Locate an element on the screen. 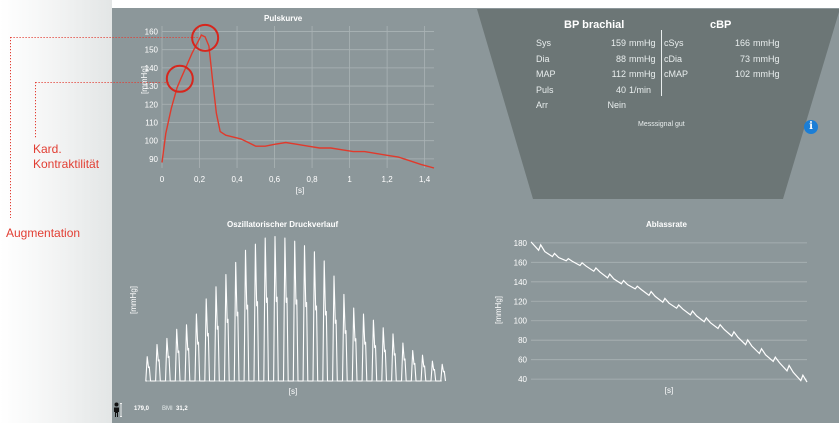 The height and width of the screenshot is (423, 839). brachial-unit-dia: mmHg is located at coordinates (642, 58).